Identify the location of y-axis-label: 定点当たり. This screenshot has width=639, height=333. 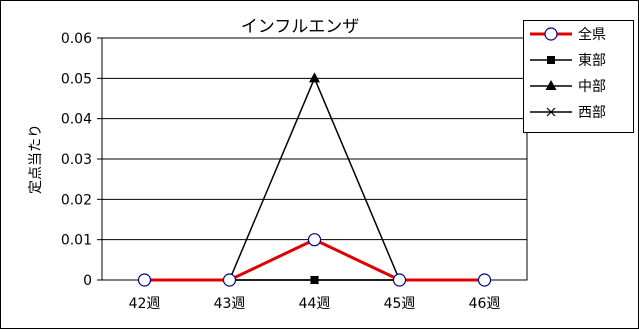
(36, 159).